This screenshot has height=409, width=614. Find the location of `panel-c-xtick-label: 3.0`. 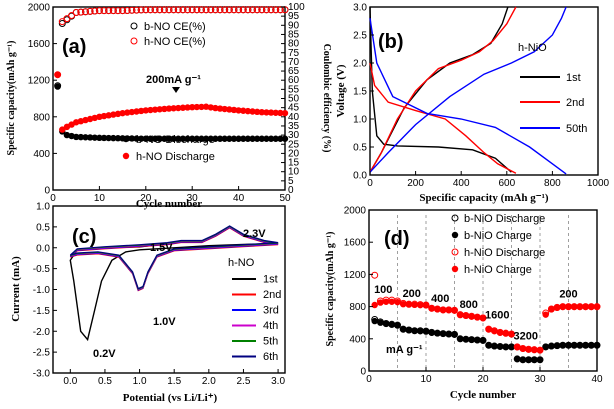

panel-c-xtick-label: 3.0 is located at coordinates (278, 381).